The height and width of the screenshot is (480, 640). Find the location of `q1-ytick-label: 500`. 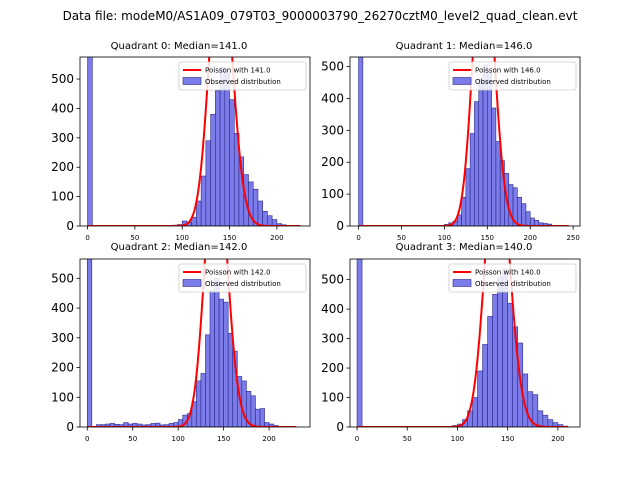

q1-ytick-label: 500 is located at coordinates (332, 67).